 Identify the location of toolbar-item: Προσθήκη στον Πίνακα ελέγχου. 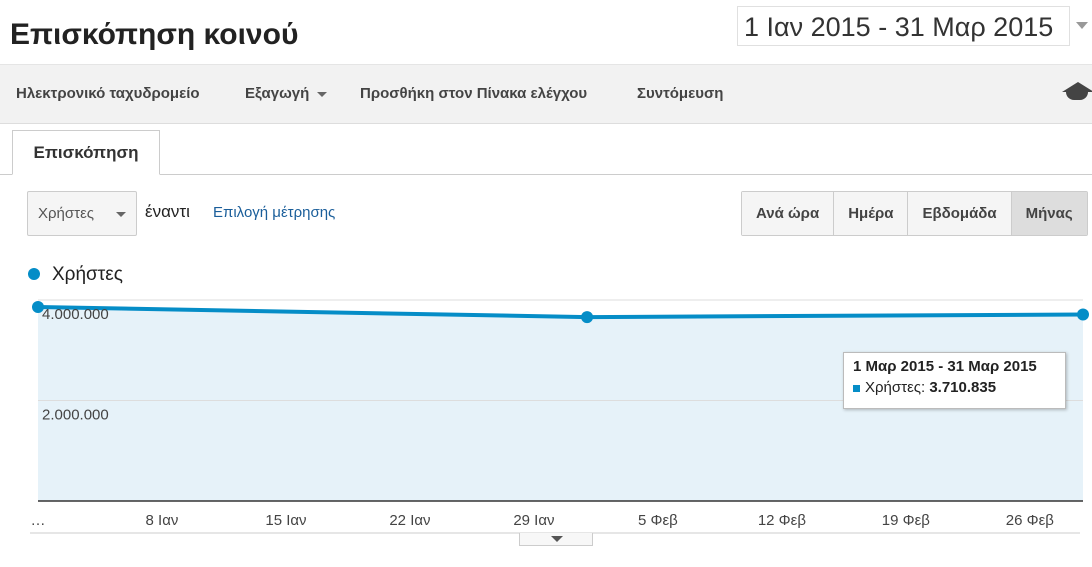
(474, 93).